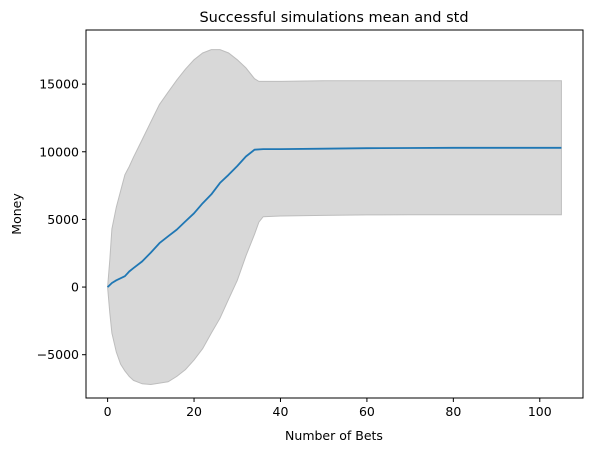 This screenshot has width=592, height=453. What do you see at coordinates (108, 411) in the screenshot?
I see `x-tick-label: 0` at bounding box center [108, 411].